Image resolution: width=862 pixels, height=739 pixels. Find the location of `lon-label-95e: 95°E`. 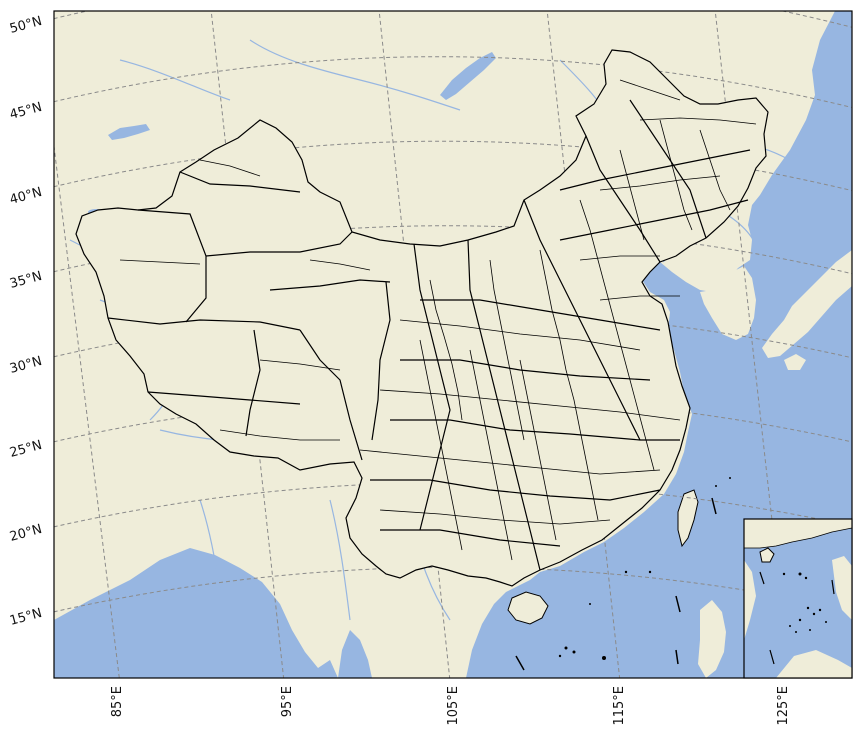

lon-label-95e: 95°E is located at coordinates (287, 701).